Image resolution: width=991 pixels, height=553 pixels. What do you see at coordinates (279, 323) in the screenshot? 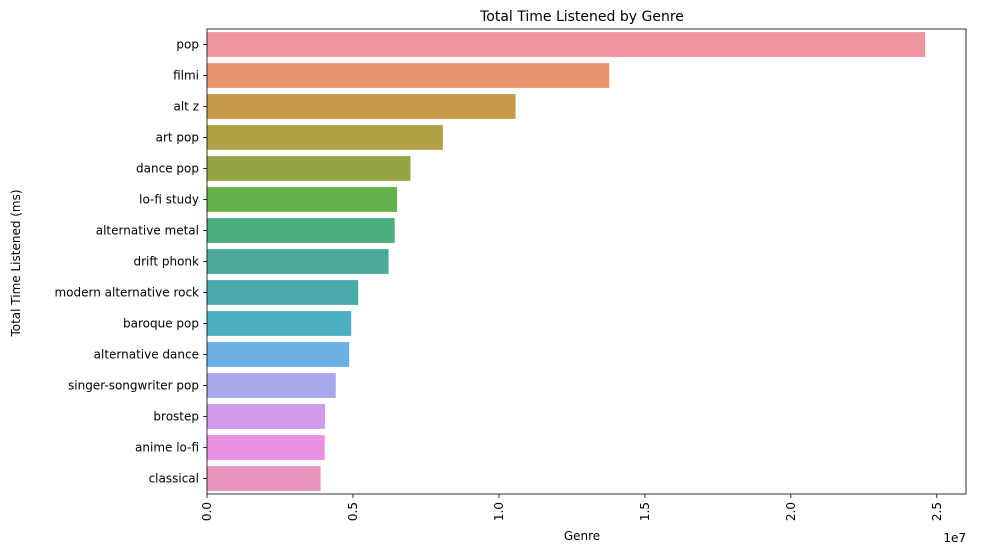
I see `bar-baroque-pop` at bounding box center [279, 323].